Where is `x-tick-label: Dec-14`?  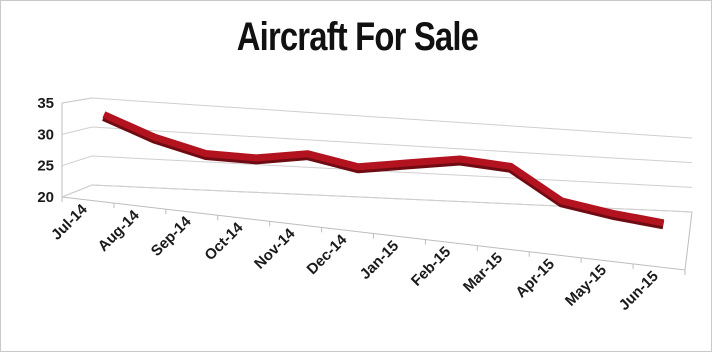
x-tick-label: Dec-14 is located at coordinates (327, 254).